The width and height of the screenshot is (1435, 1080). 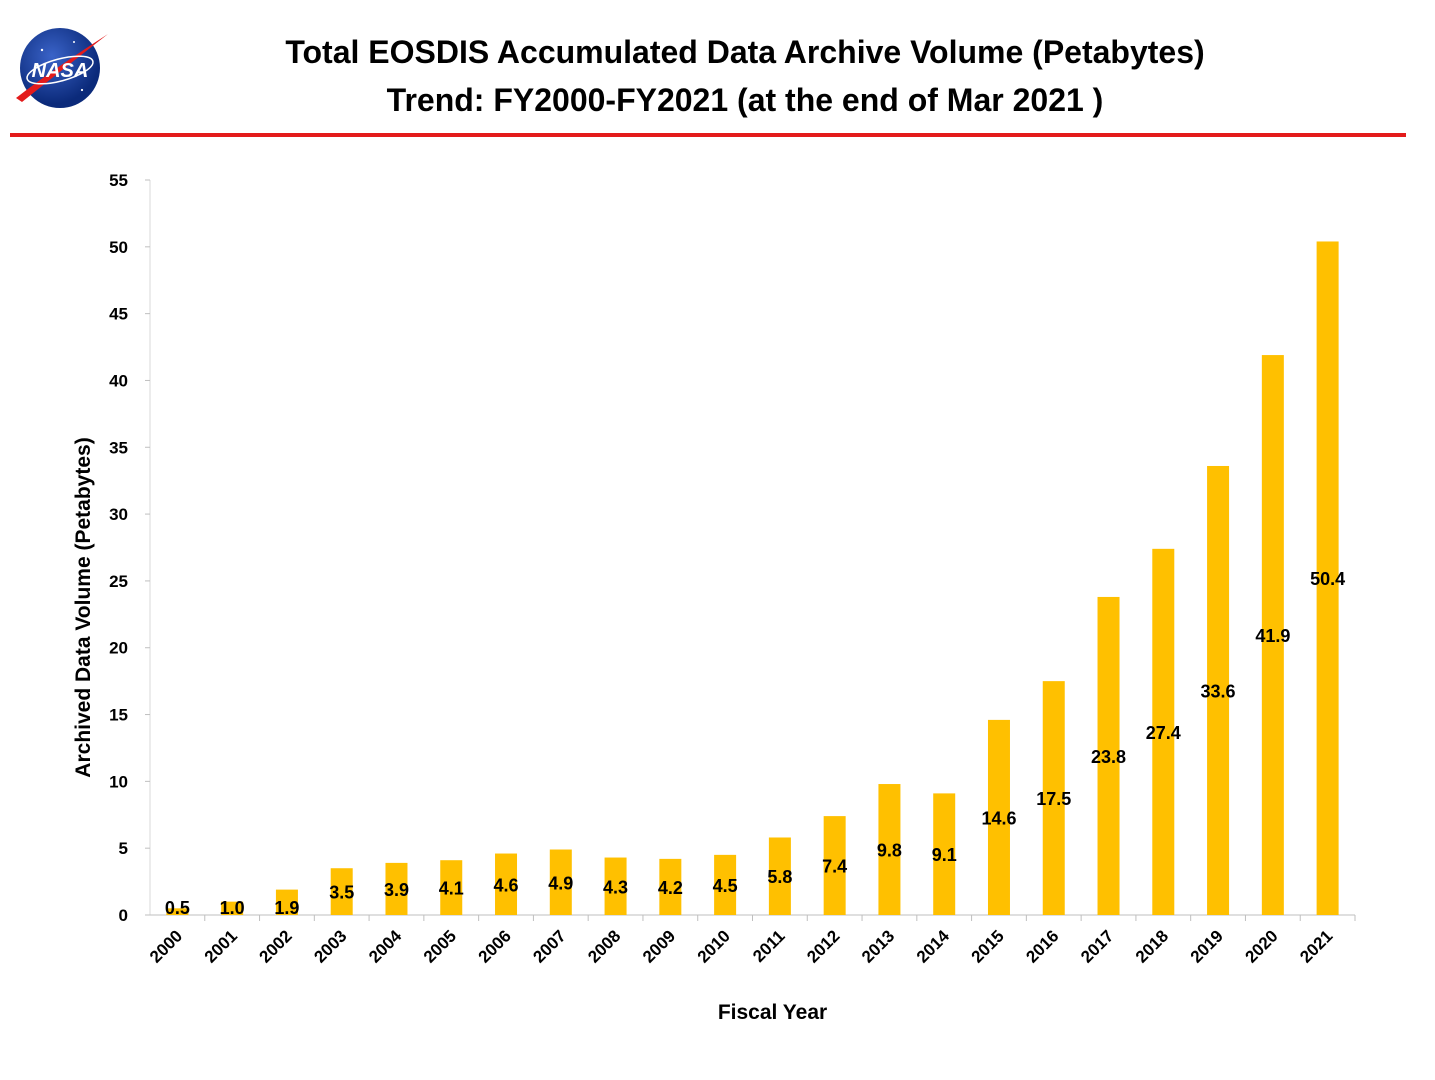 I want to click on data-label: 4.3, so click(x=615, y=887).